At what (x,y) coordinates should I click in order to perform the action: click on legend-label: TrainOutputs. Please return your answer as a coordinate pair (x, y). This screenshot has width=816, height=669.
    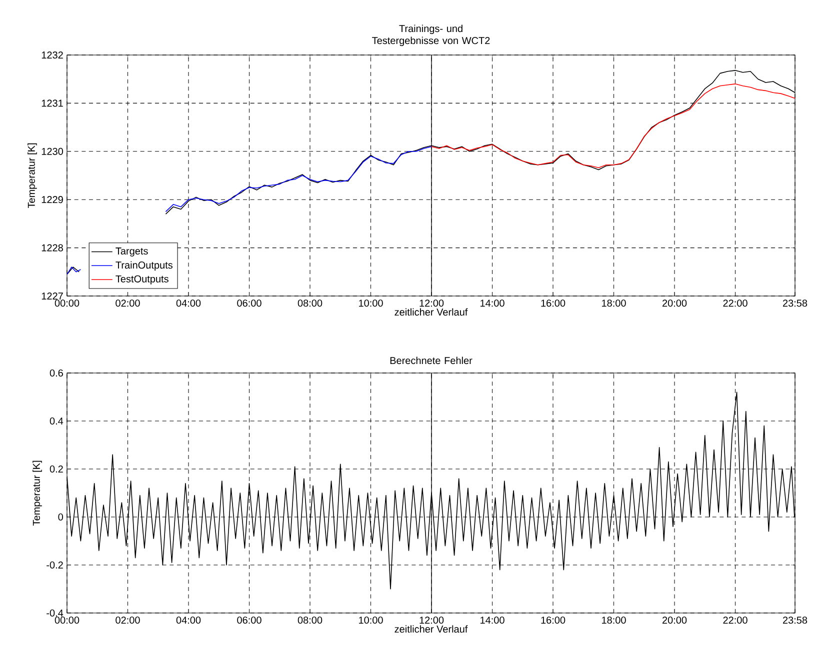
    Looking at the image, I should click on (144, 266).